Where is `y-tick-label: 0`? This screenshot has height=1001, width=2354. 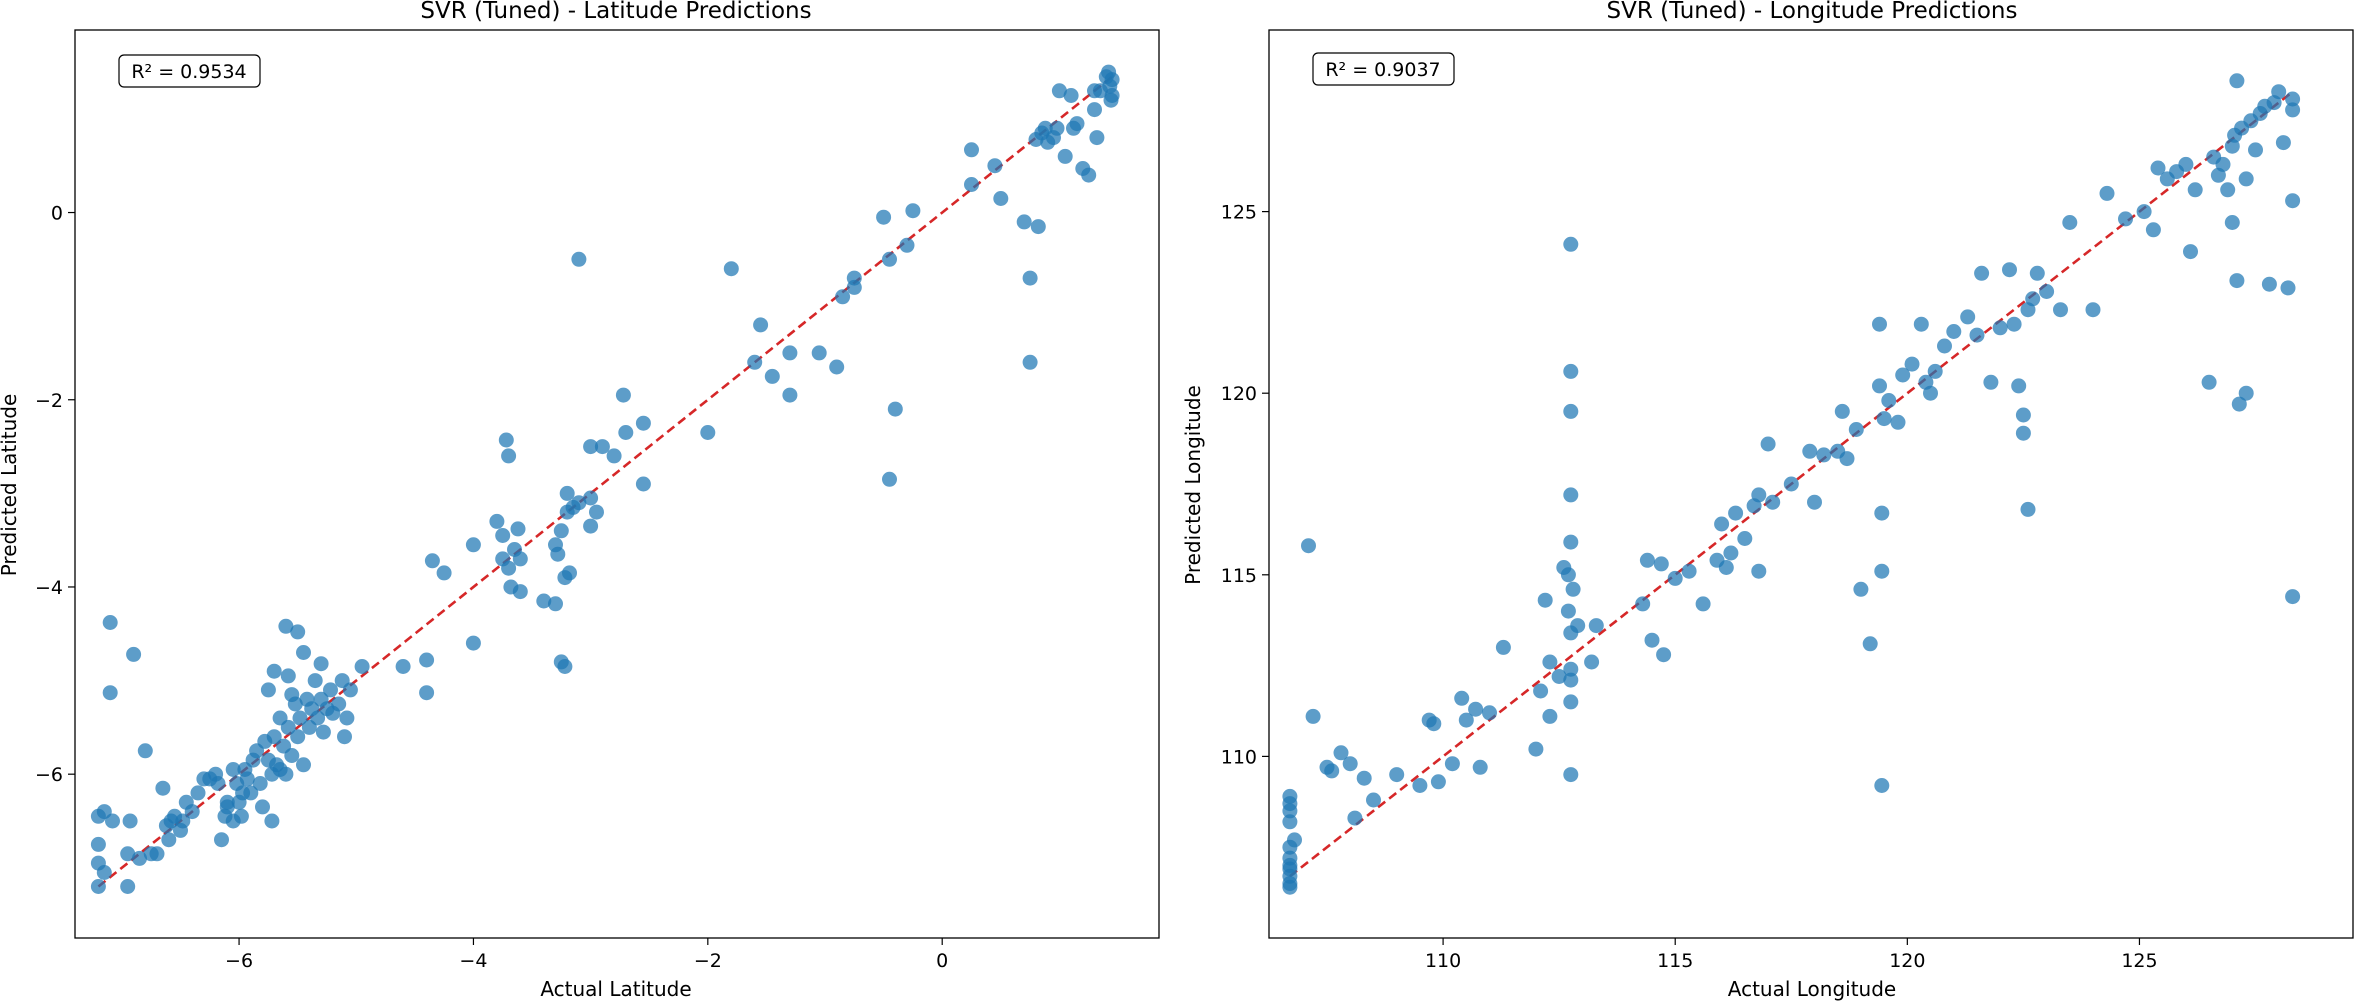
y-tick-label: 0 is located at coordinates (57, 214).